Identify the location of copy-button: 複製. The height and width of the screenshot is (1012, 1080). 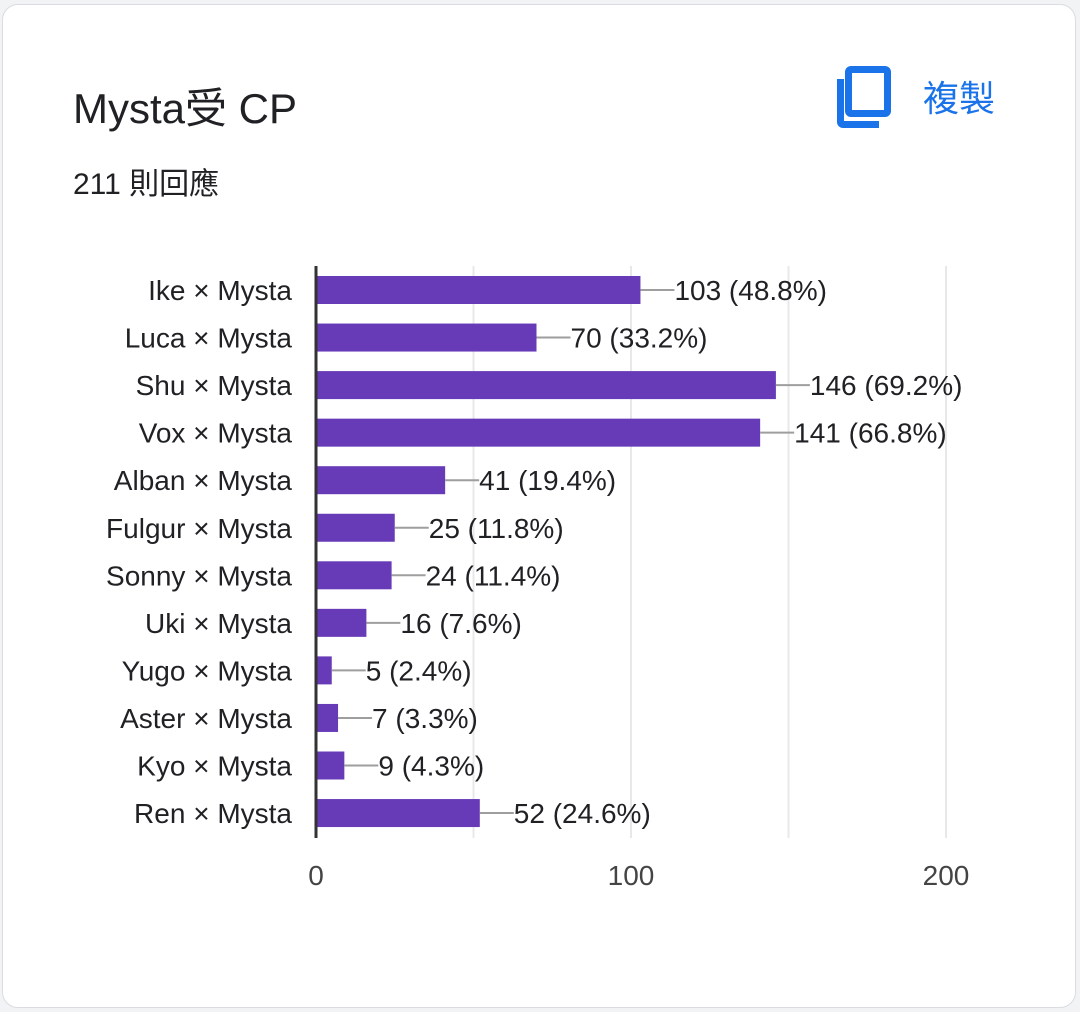
(925, 96).